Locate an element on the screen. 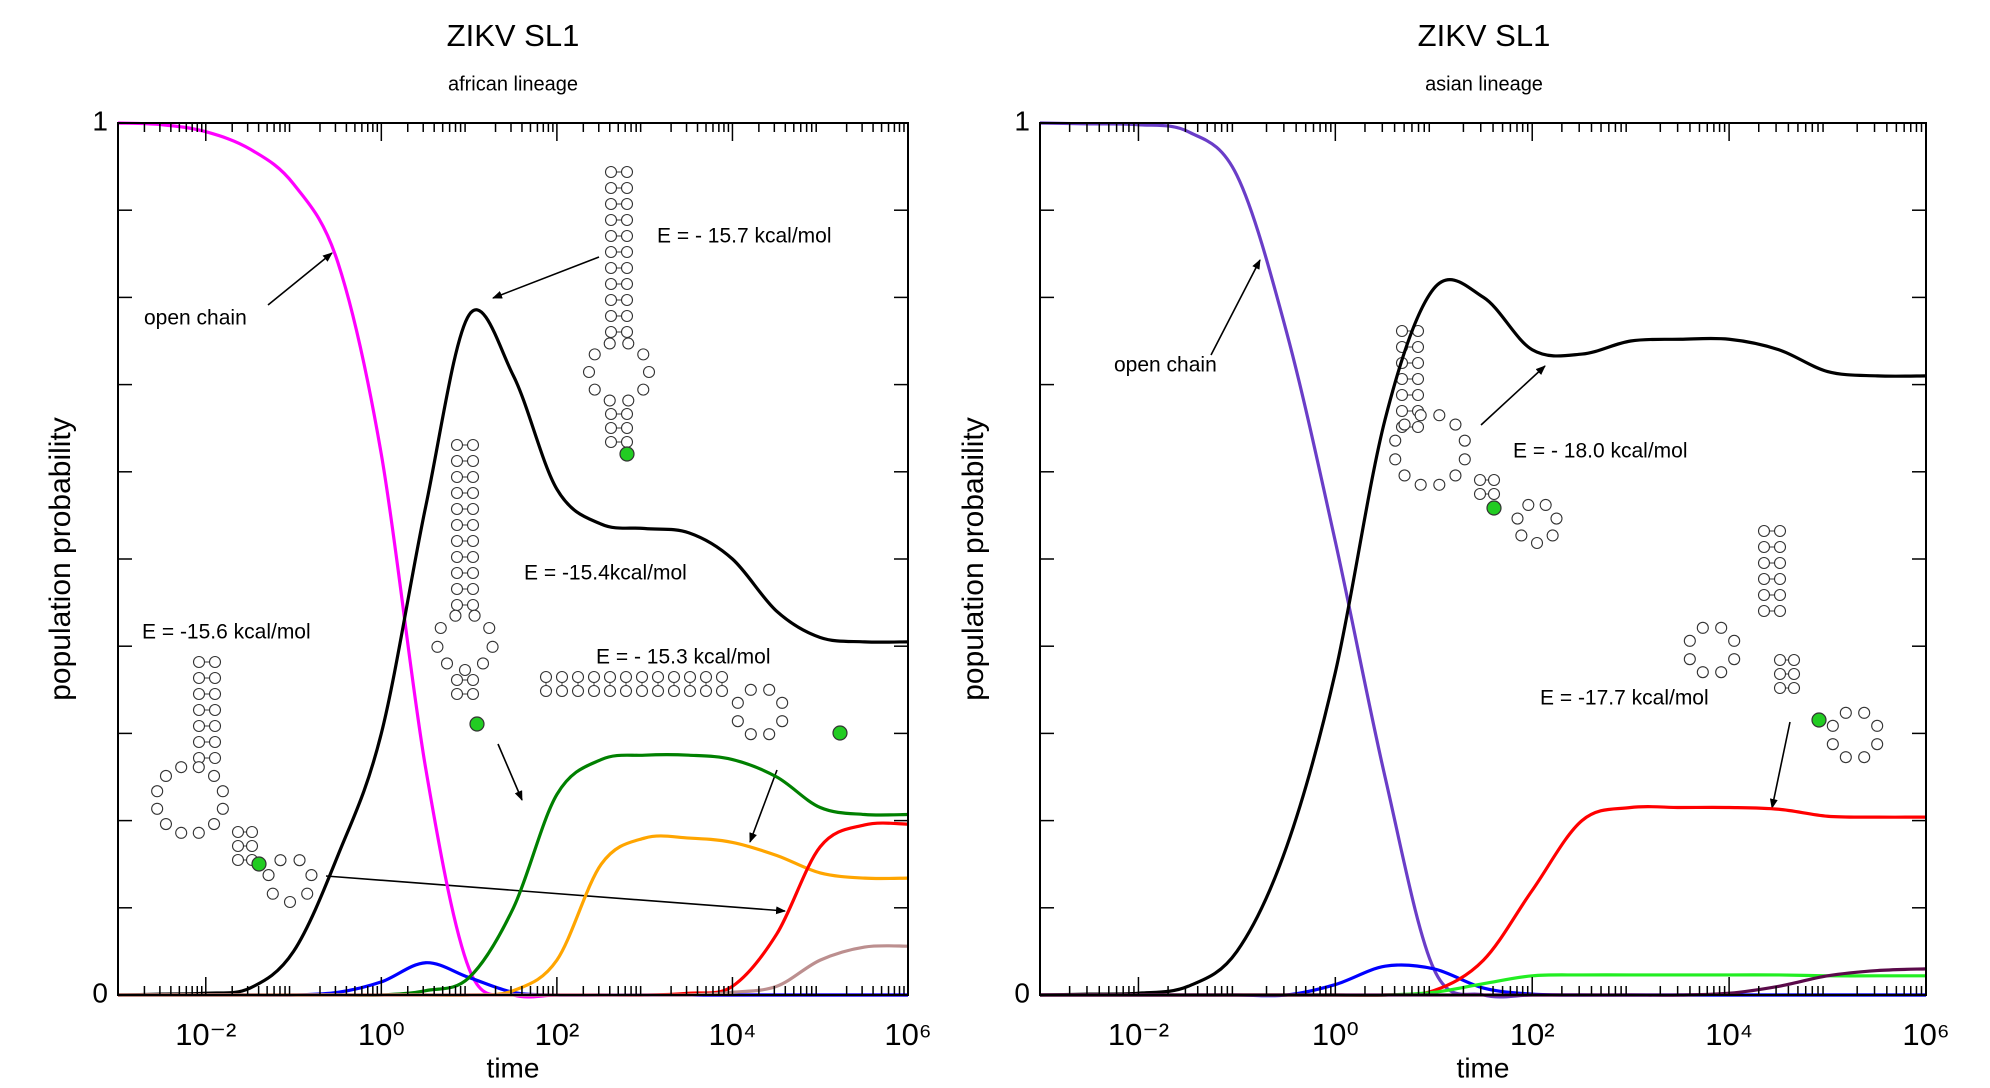 The image size is (1990, 1088). x-axis-label: time is located at coordinates (1483, 1067).